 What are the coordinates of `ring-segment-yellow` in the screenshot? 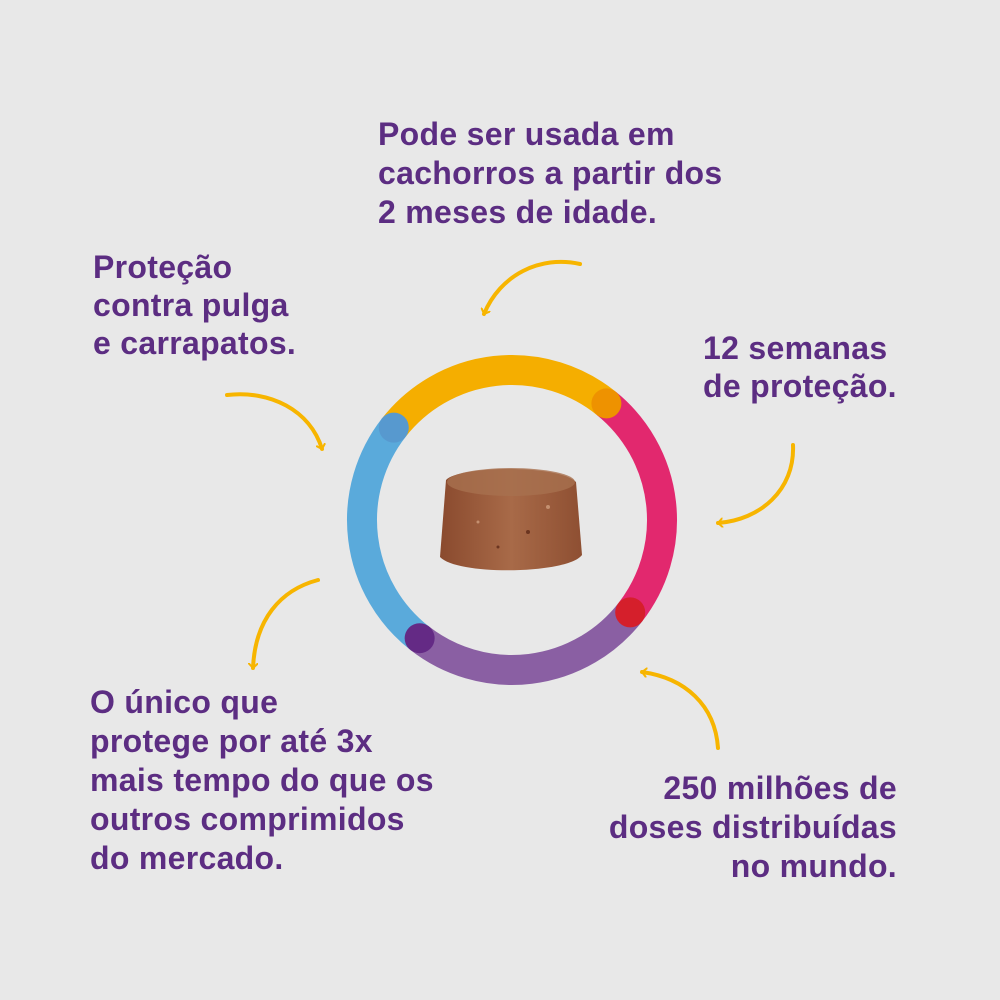 It's located at (498, 396).